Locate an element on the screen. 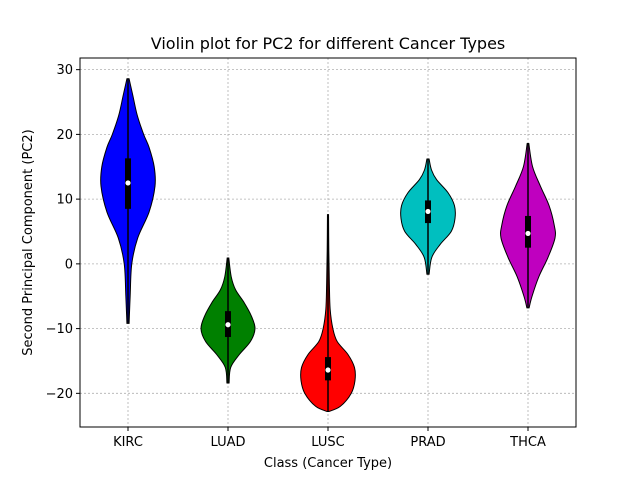 The height and width of the screenshot is (480, 640). violin-luad is located at coordinates (228, 320).